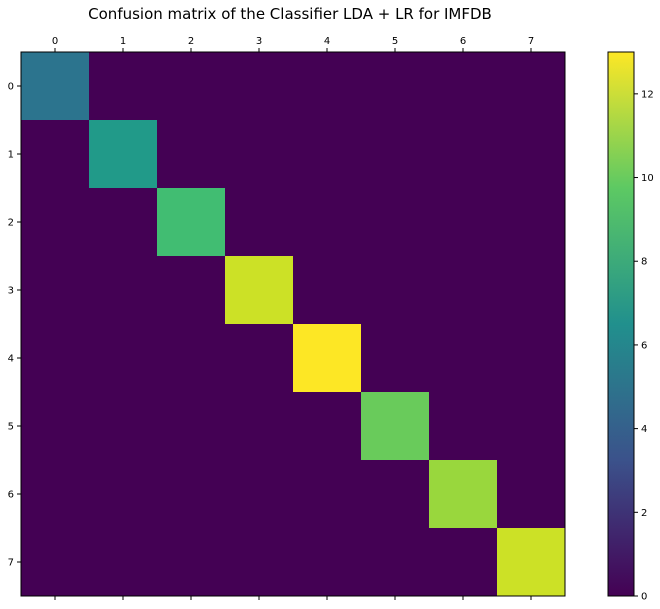 The height and width of the screenshot is (609, 660). Describe the element at coordinates (647, 178) in the screenshot. I see `colorbar-tick-label: 10` at that location.